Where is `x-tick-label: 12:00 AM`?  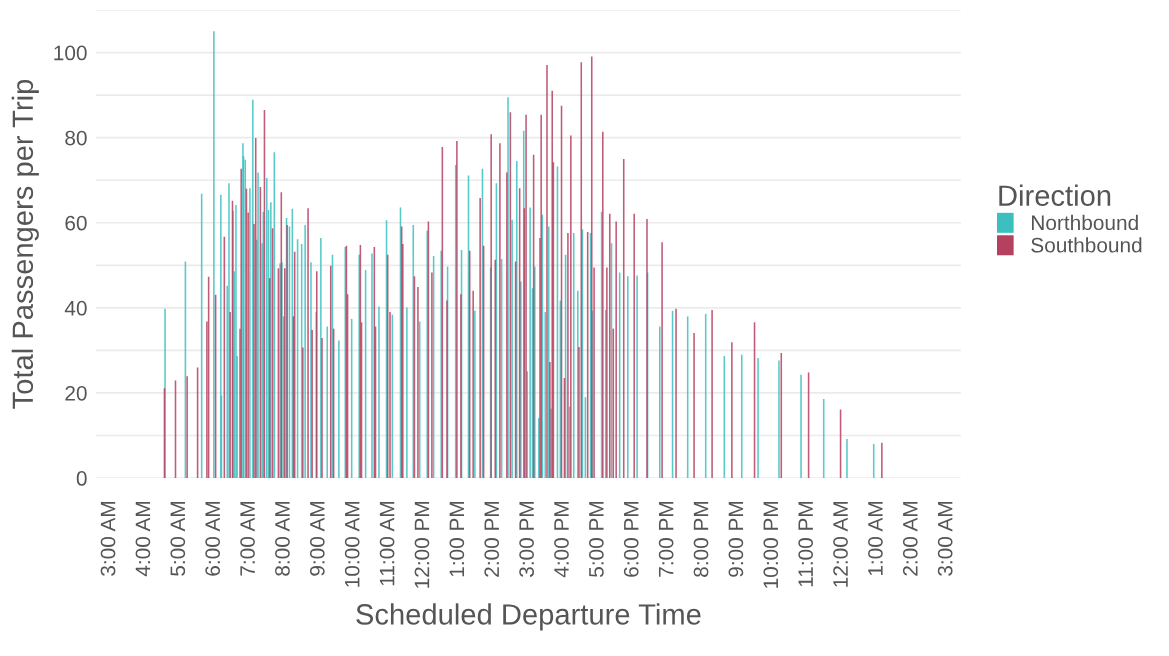
x-tick-label: 12:00 AM is located at coordinates (840, 544).